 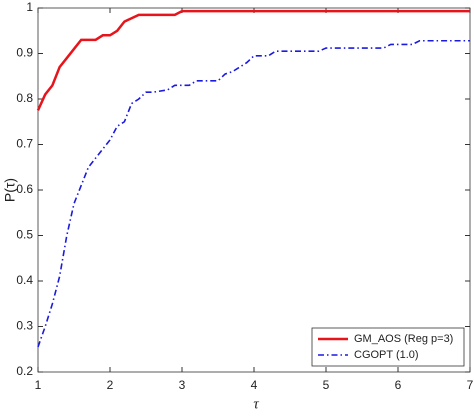 I want to click on y-tick-label: 0.2, so click(x=24, y=371).